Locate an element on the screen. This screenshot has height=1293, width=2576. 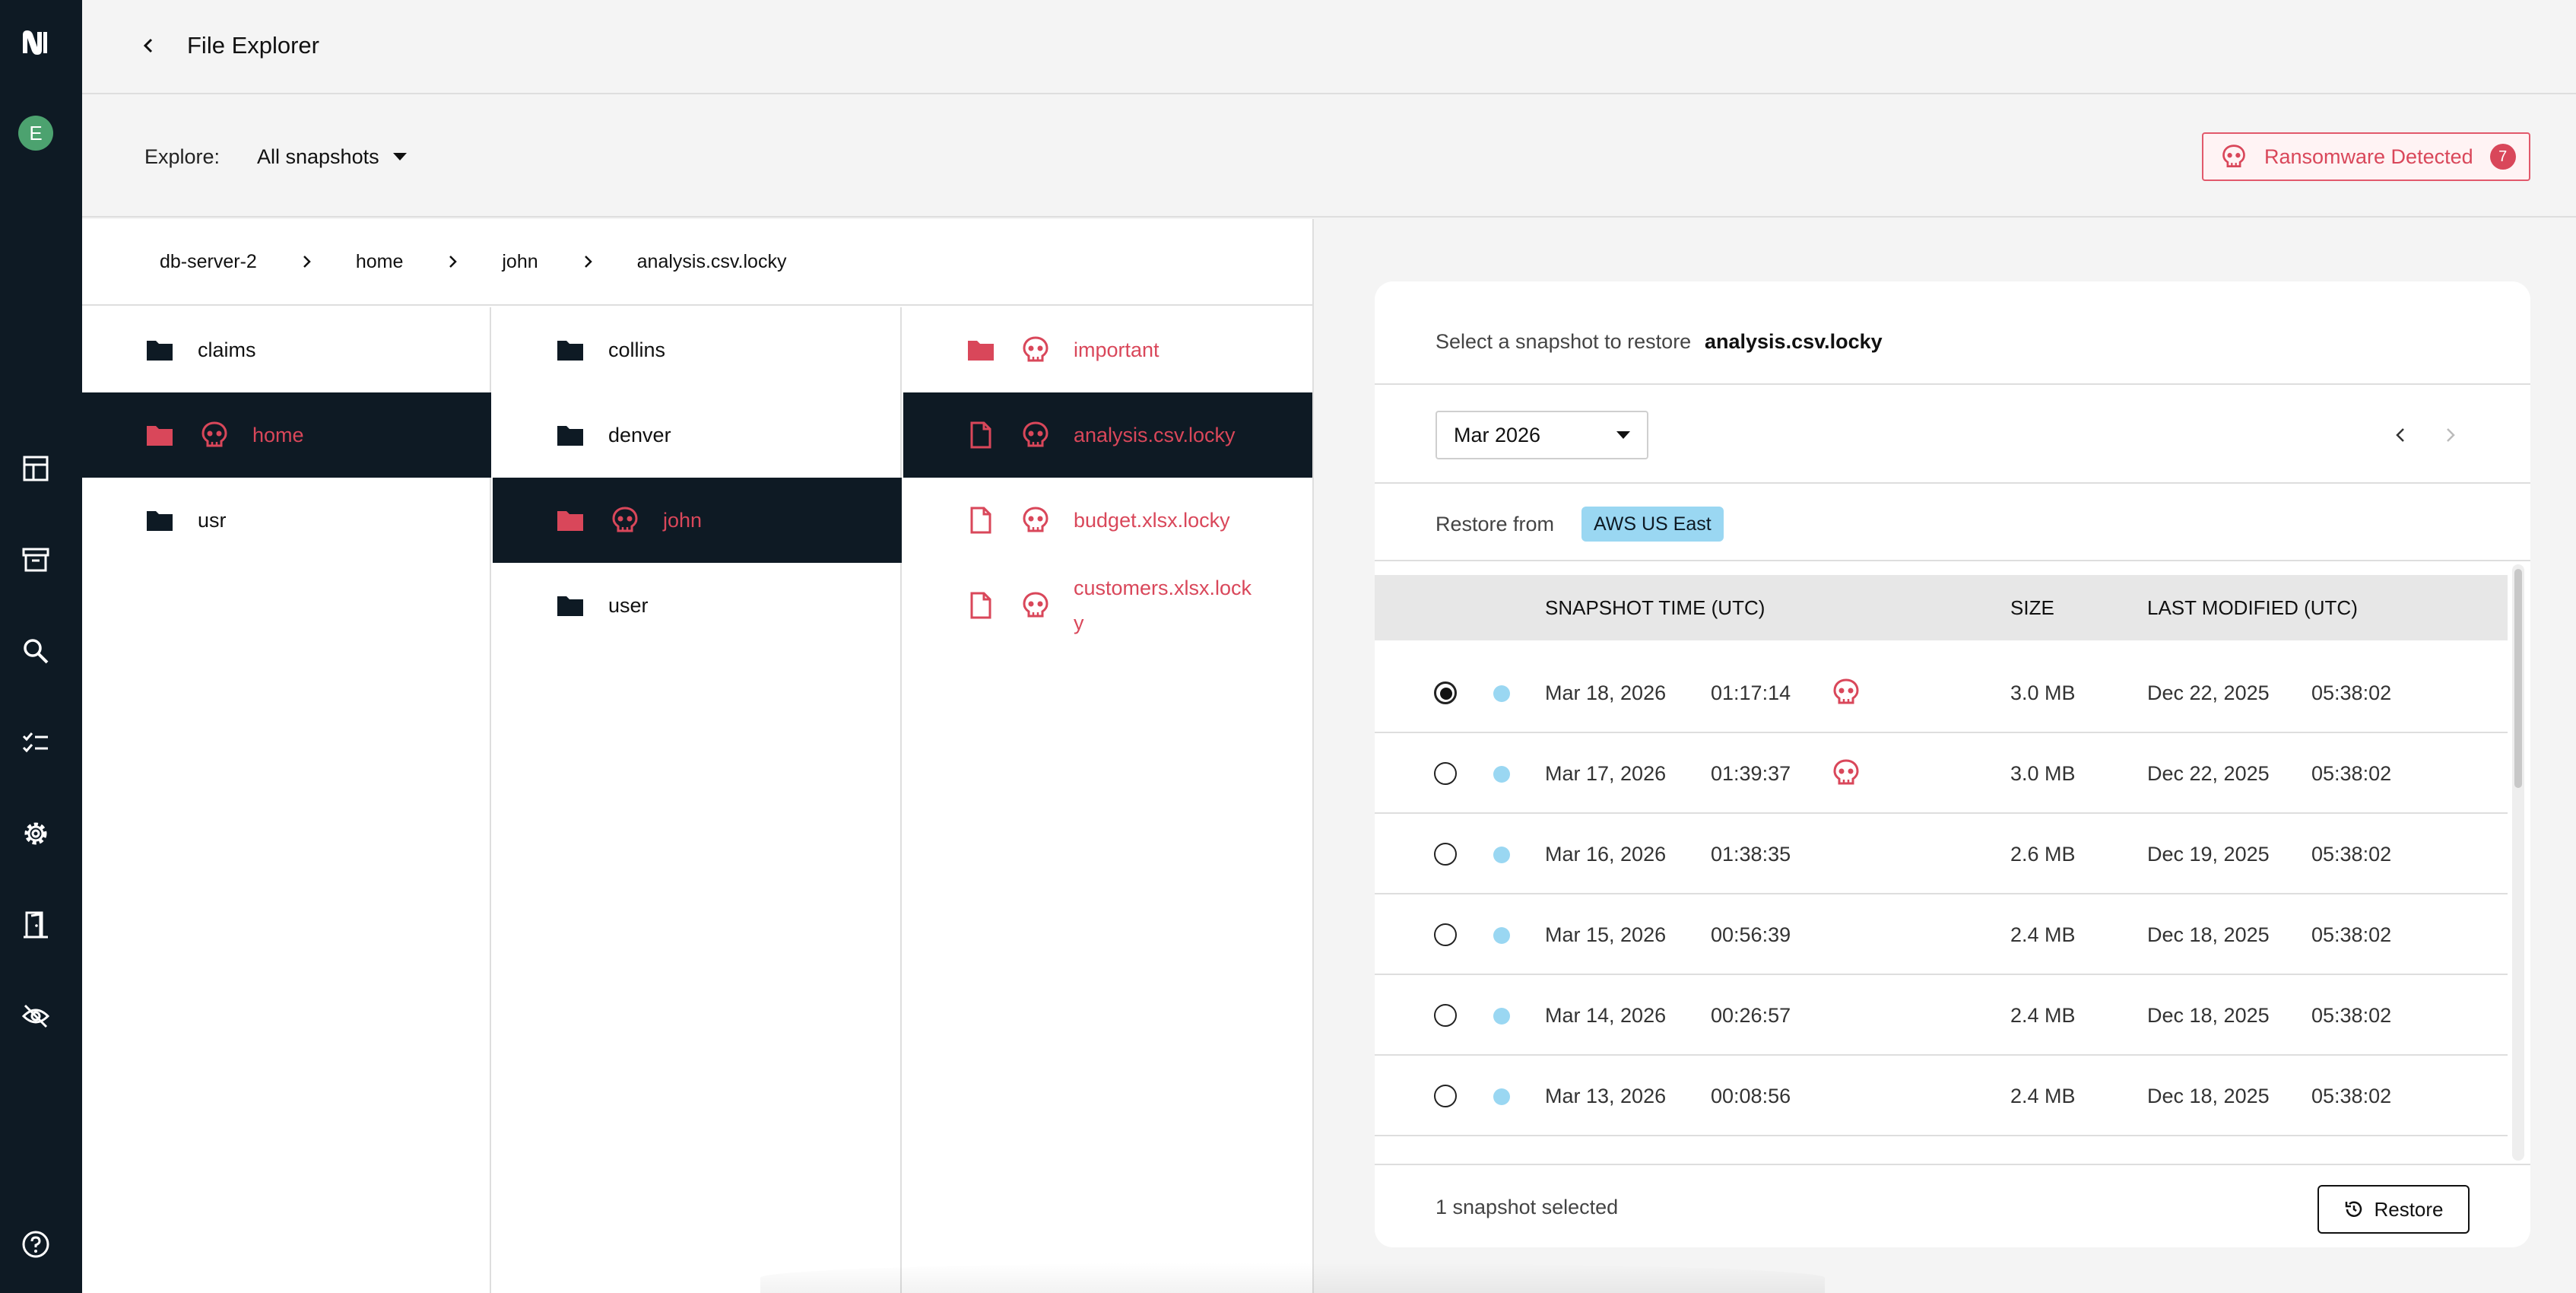
folder-item: john is located at coordinates (697, 521).